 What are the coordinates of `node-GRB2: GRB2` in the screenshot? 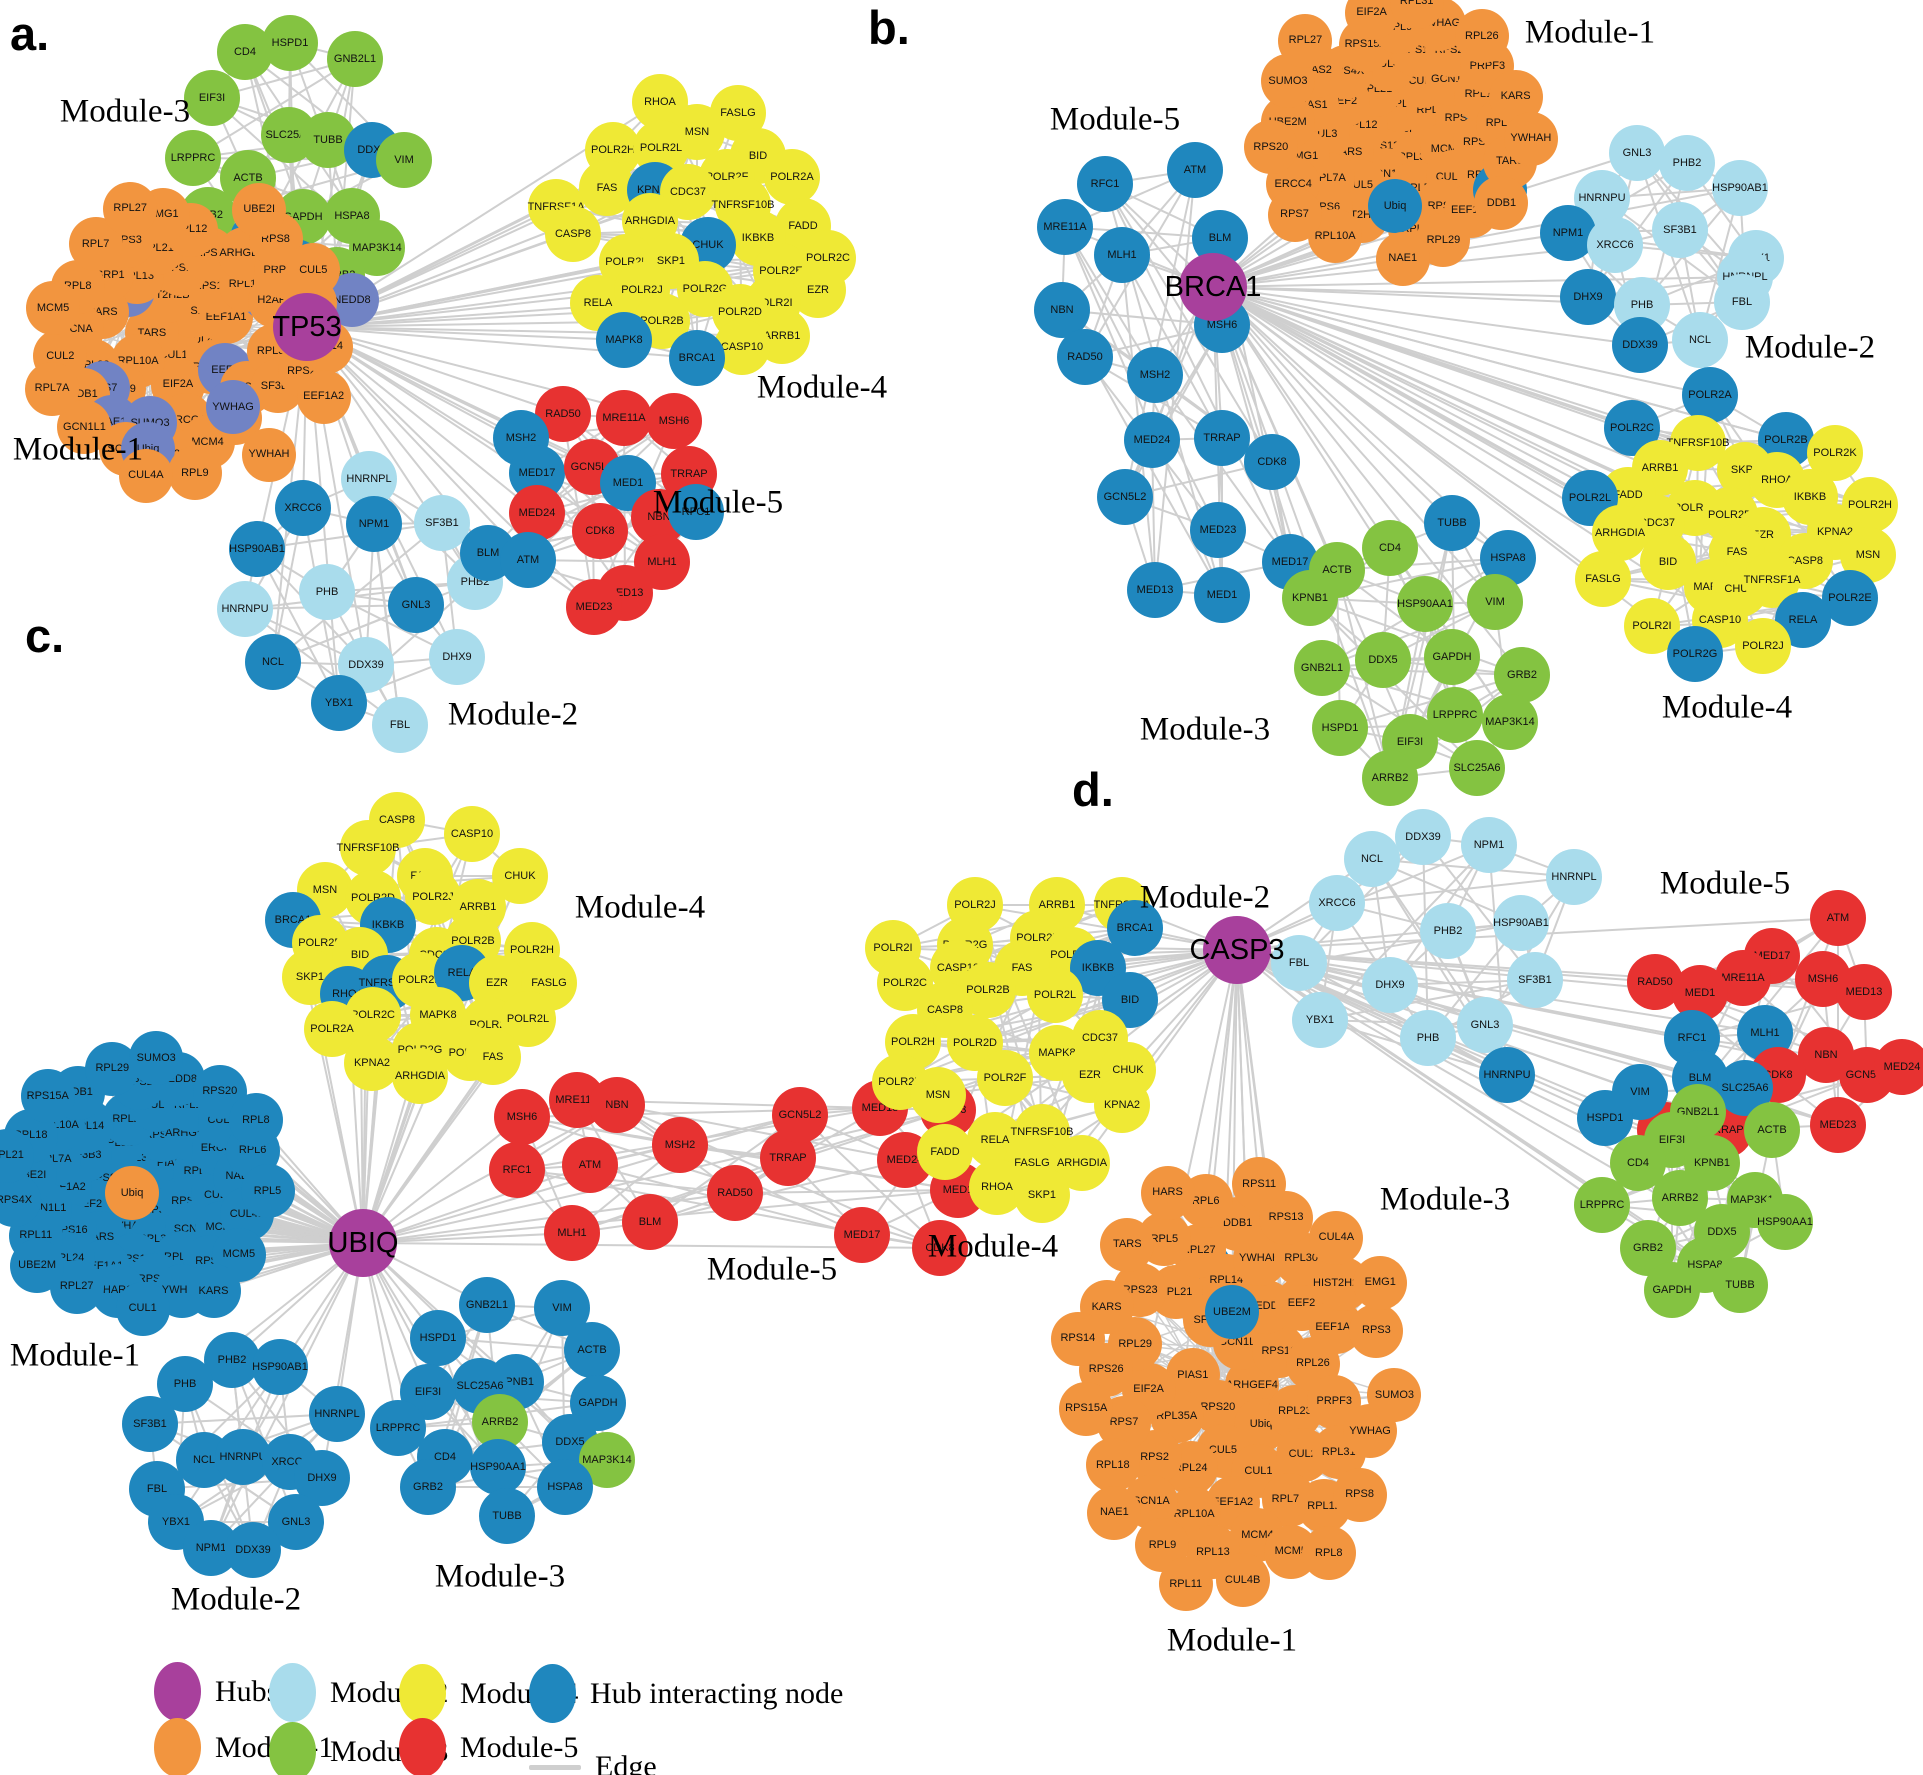 It's located at (428, 1487).